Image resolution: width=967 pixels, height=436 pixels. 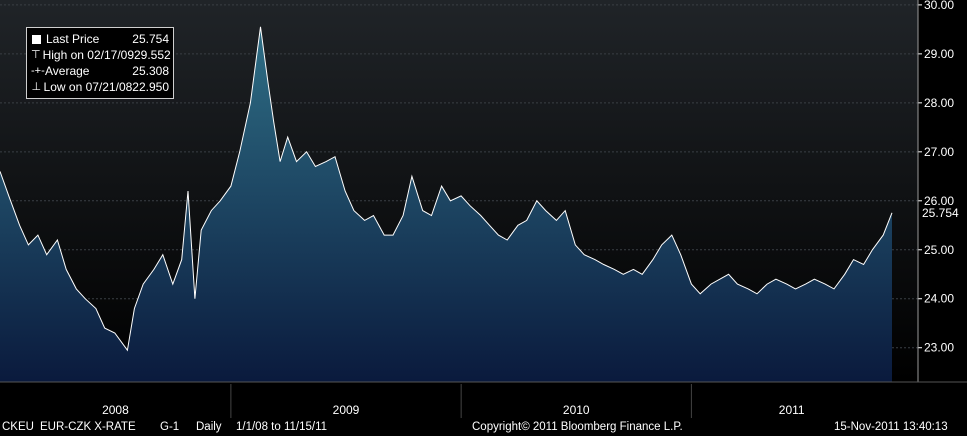 I want to click on x-tick-label: 2008, so click(x=115, y=410).